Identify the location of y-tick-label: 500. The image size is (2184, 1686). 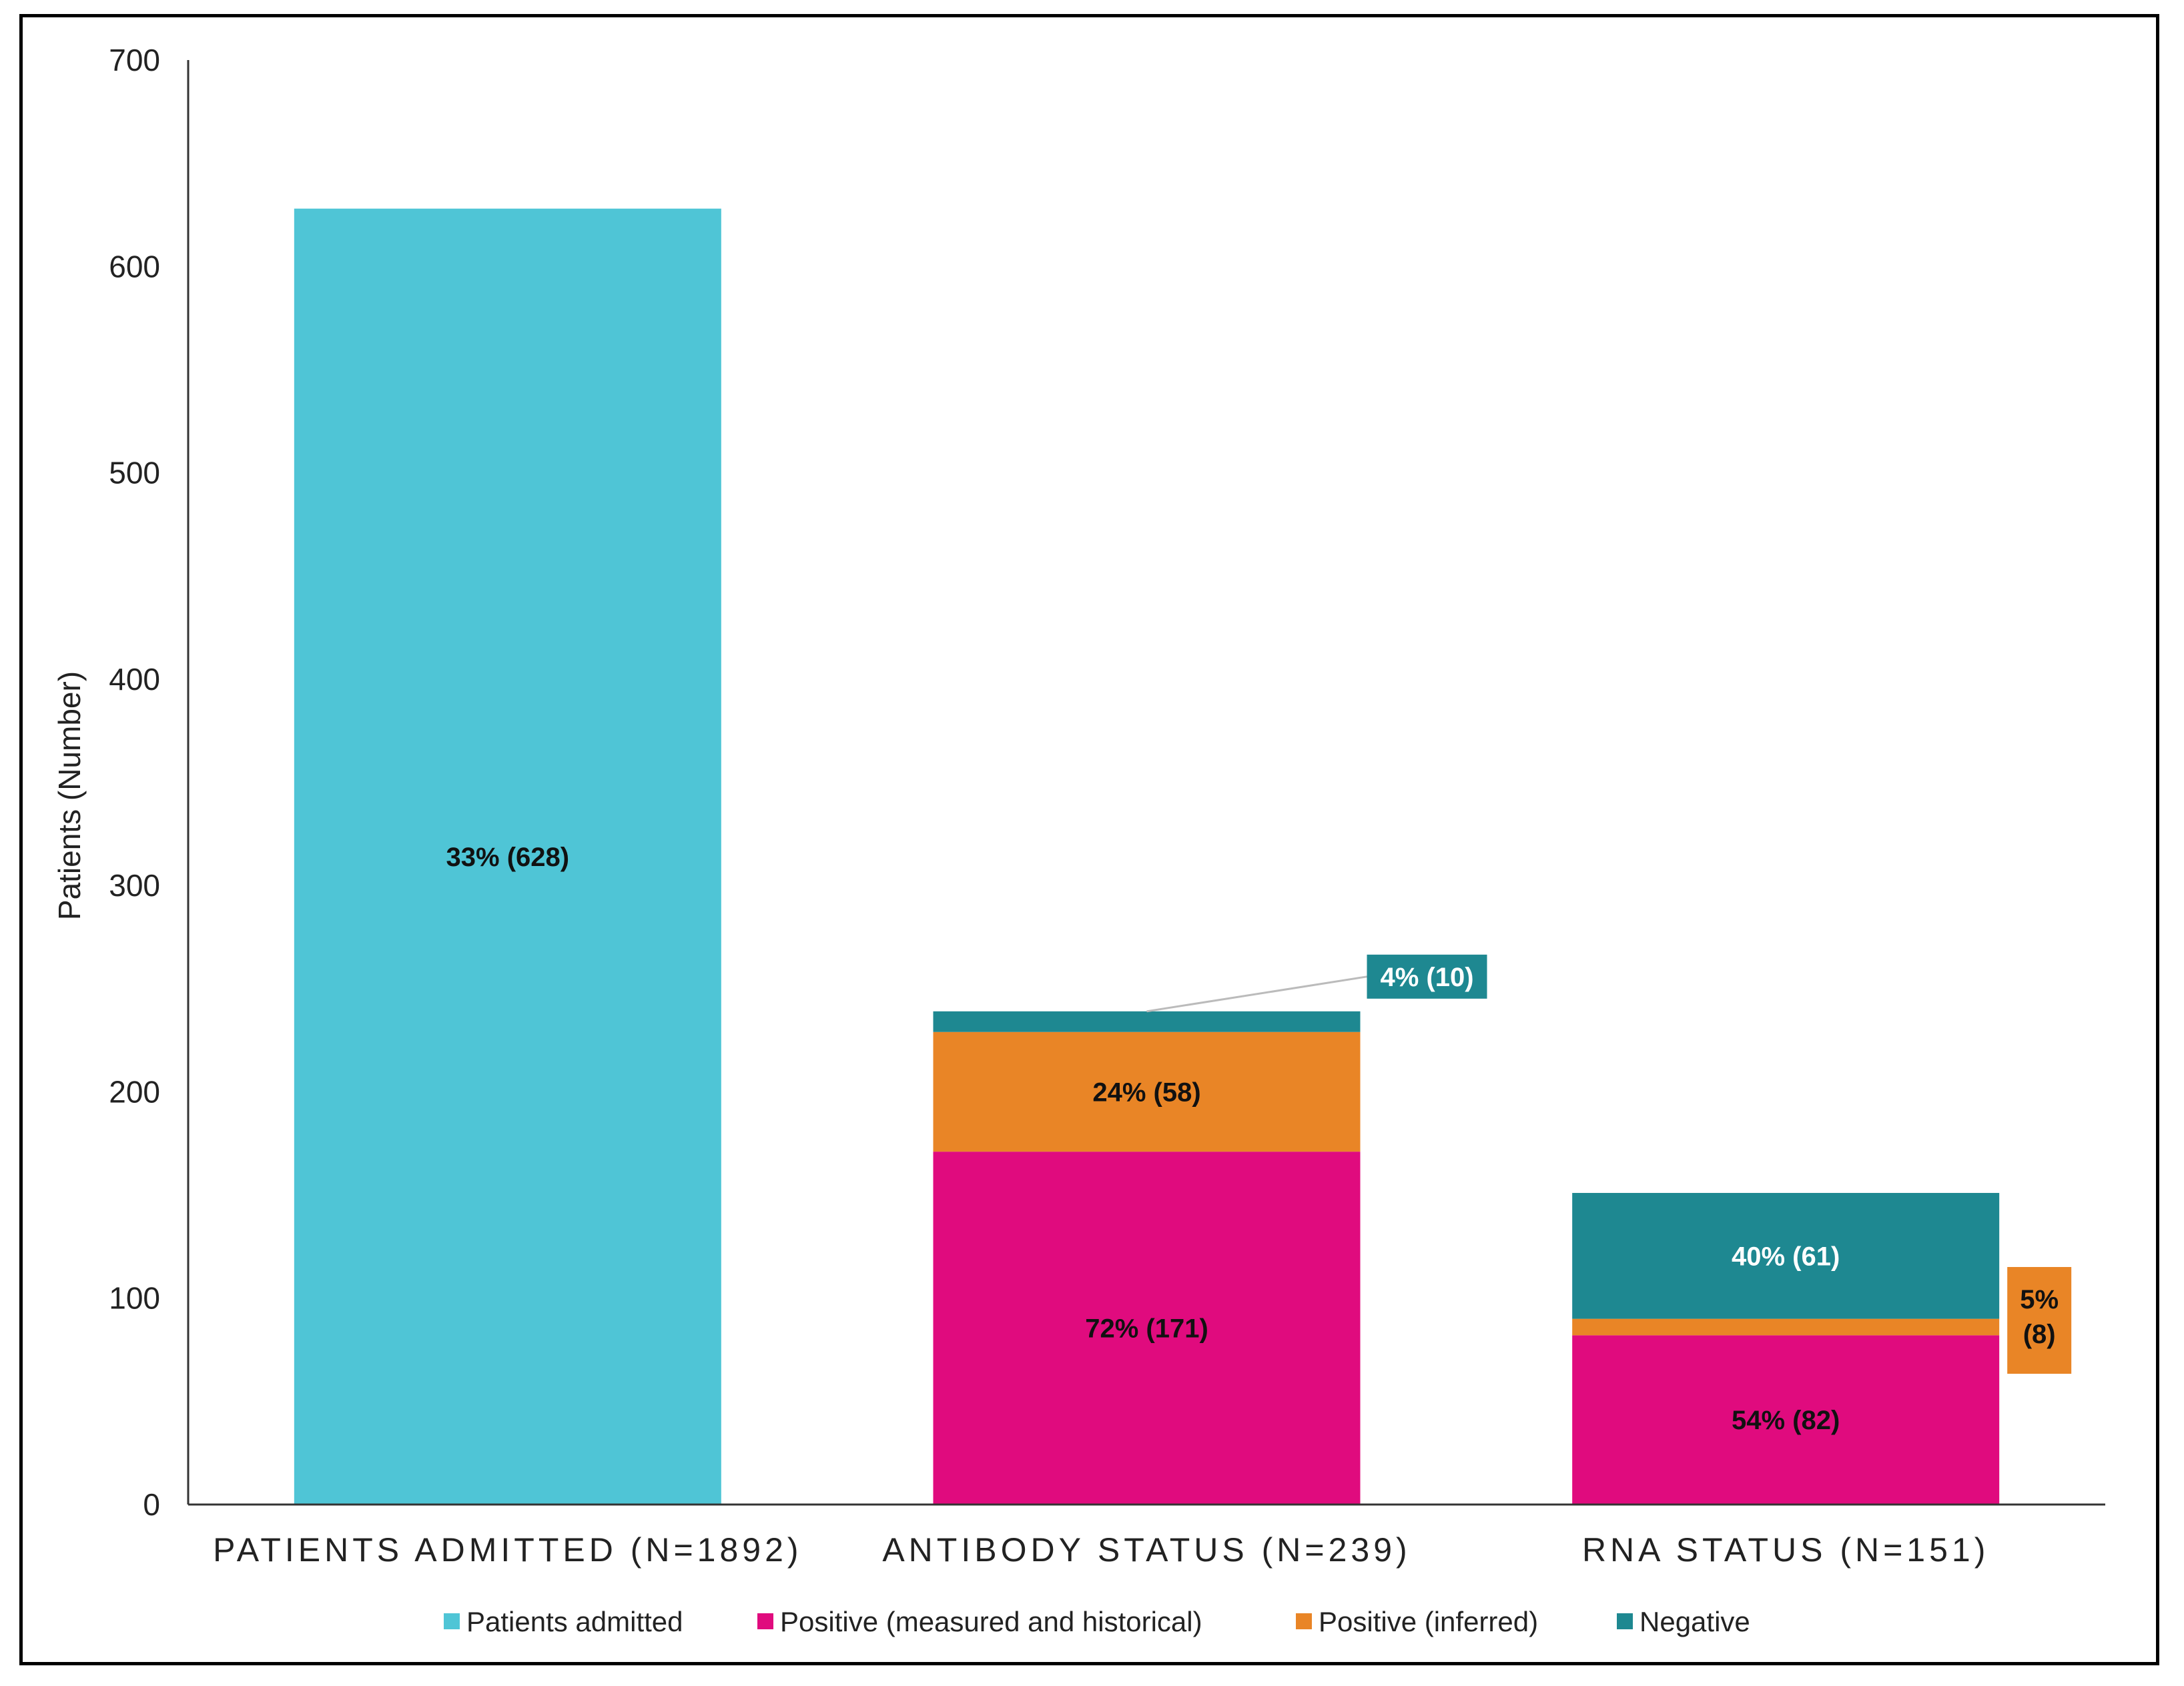
(134, 473).